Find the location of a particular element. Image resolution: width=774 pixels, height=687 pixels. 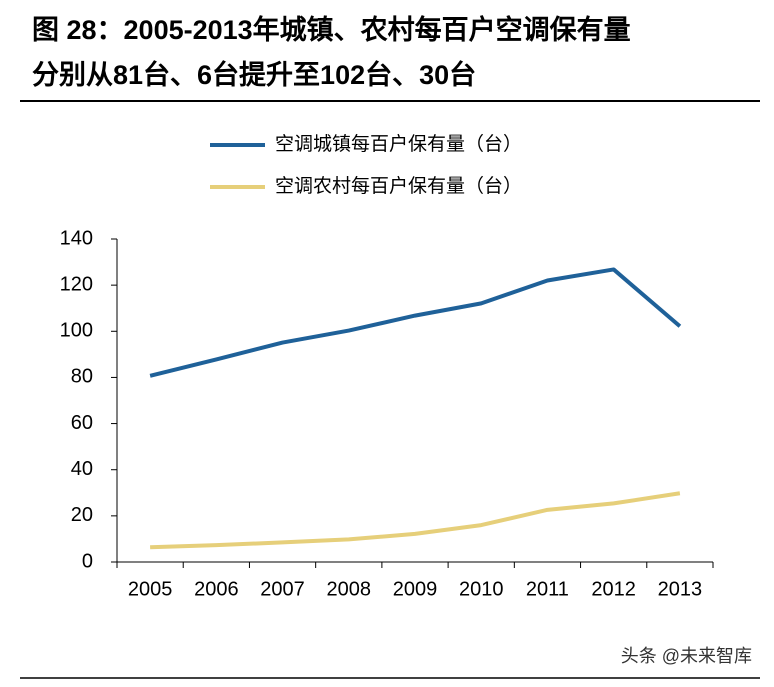

chart-subtitle: 分别从81台、6台提升至102台、30台 is located at coordinates (254, 74).